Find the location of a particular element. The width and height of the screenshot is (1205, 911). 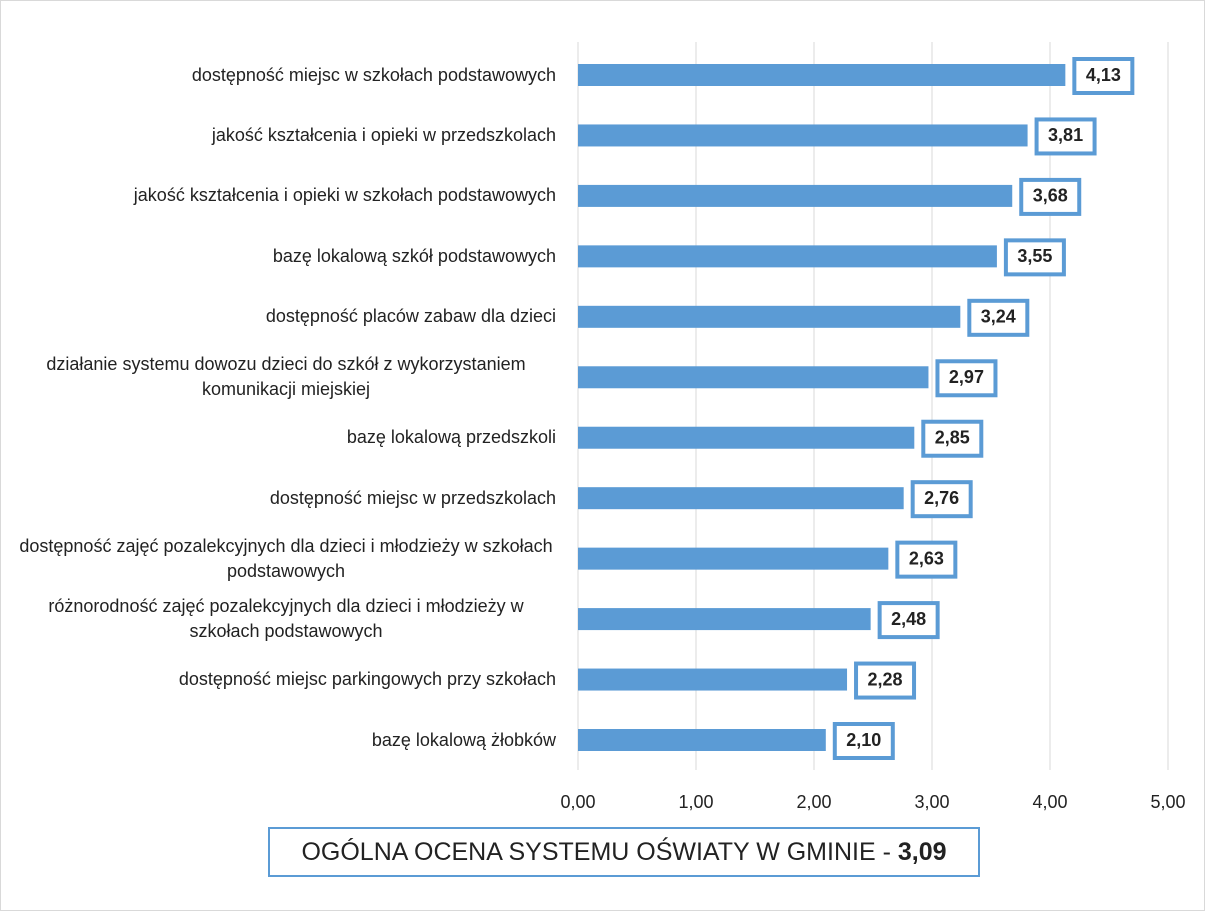

x-tick-label: 4,00 is located at coordinates (1049, 802).